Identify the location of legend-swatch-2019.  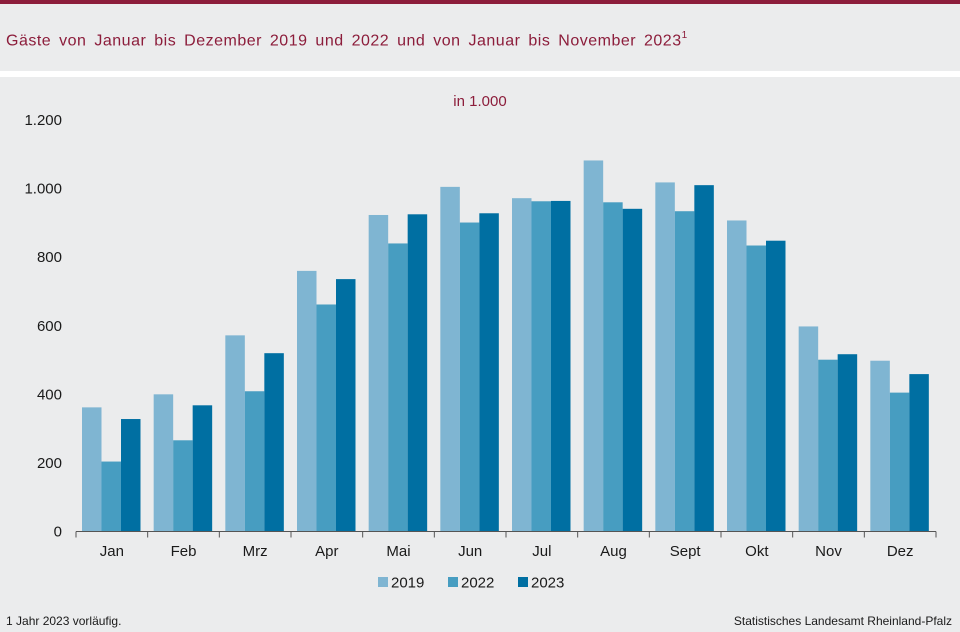
(383, 582).